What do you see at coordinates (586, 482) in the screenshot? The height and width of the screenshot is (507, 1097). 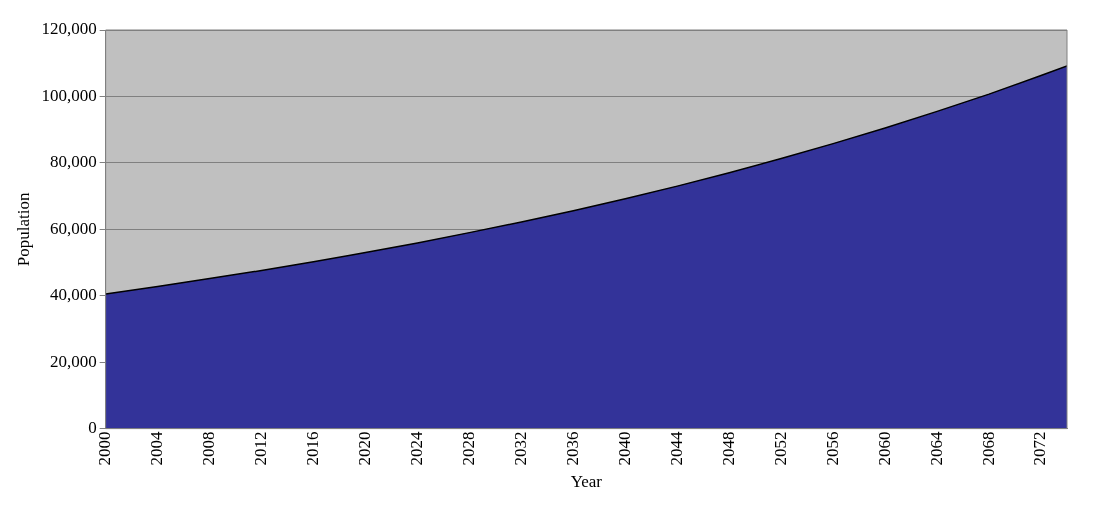 I see `x-axis-title: Year` at bounding box center [586, 482].